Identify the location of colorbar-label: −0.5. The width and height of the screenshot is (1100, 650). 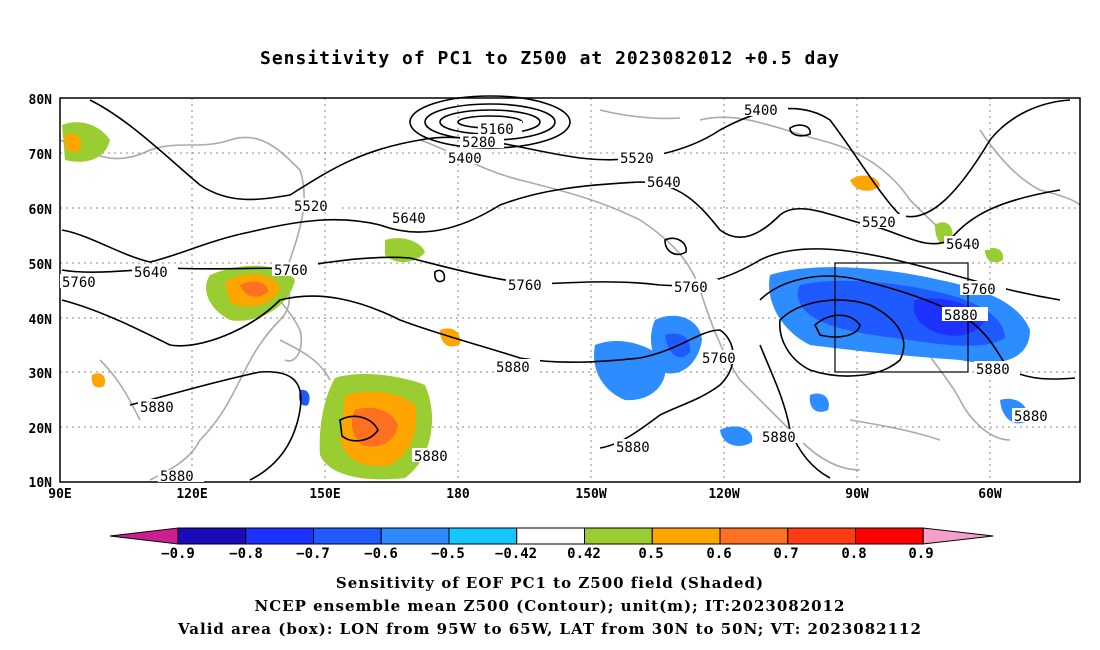
(448, 554).